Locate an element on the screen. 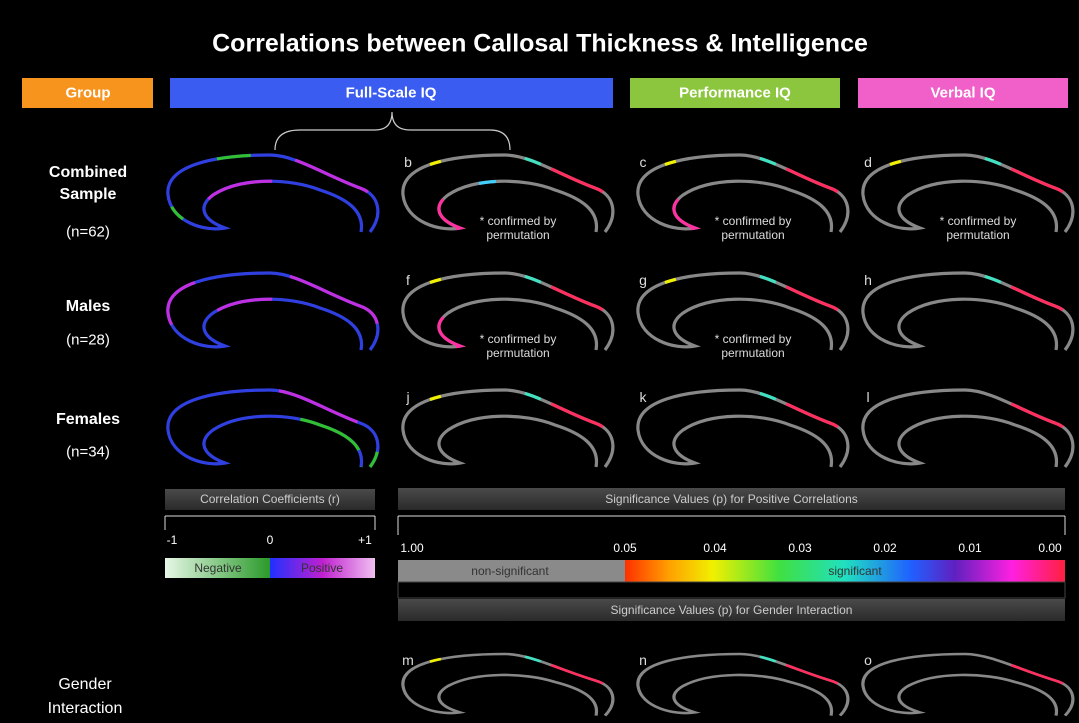  legend-tick: 0 is located at coordinates (270, 540).